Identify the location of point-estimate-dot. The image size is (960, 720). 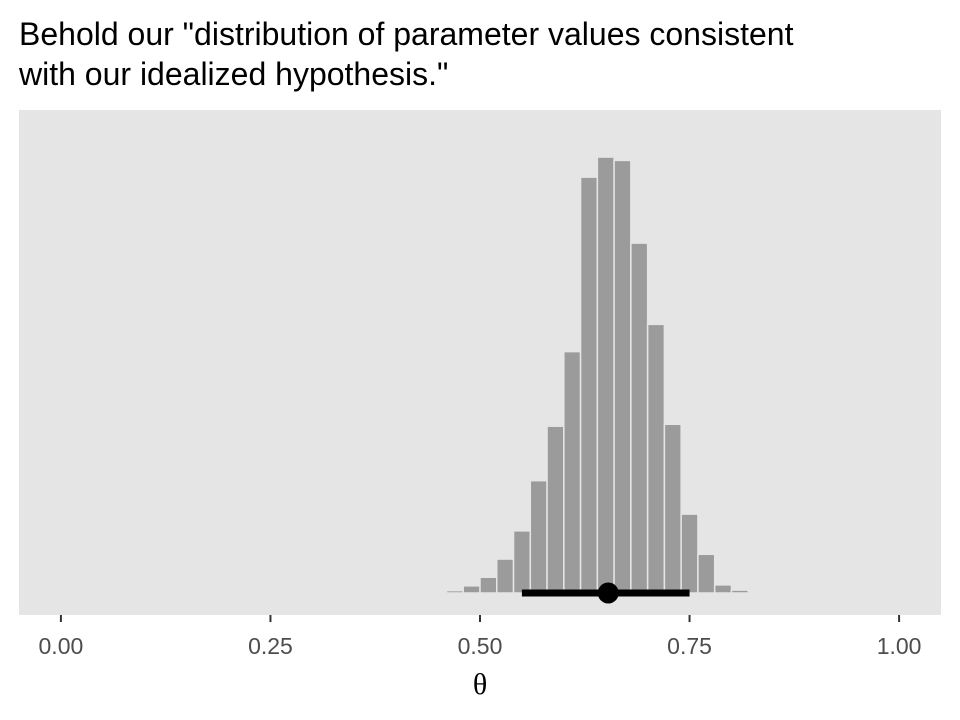
(608, 593).